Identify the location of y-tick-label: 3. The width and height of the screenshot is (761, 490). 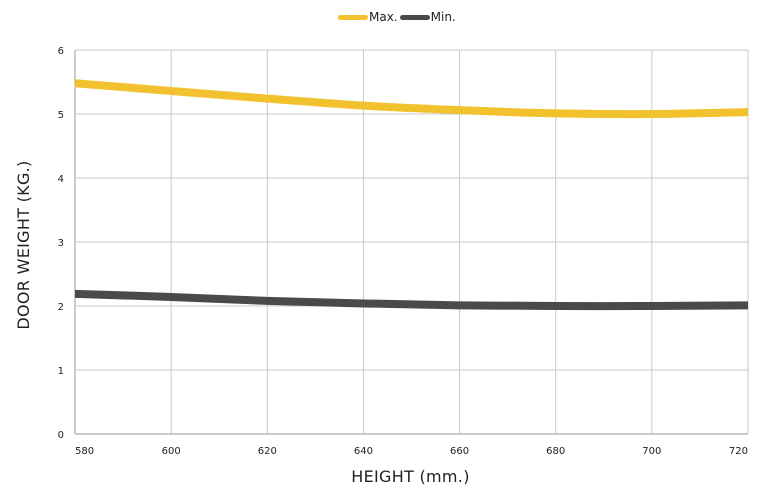
(61, 243).